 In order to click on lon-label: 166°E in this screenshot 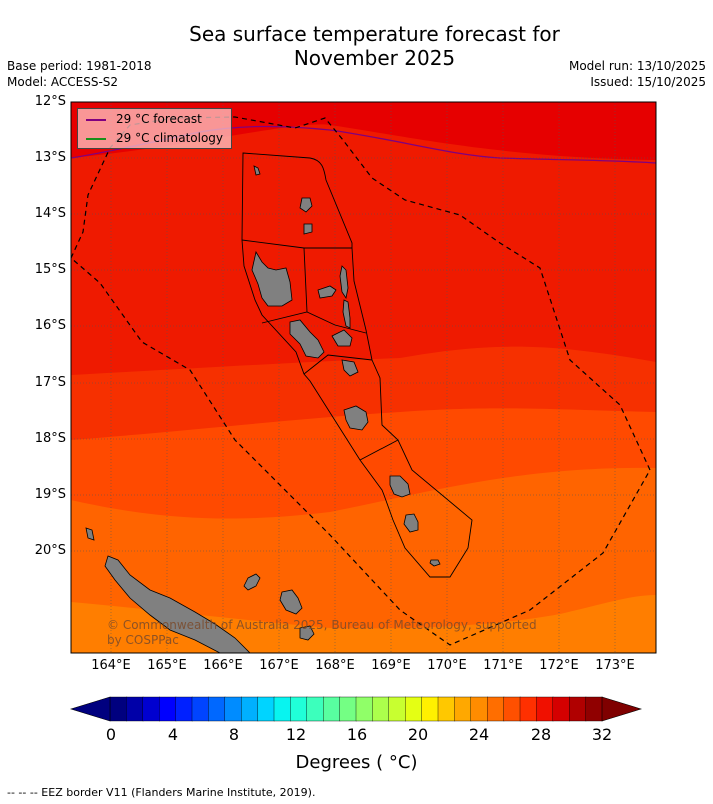, I will do `click(223, 665)`.